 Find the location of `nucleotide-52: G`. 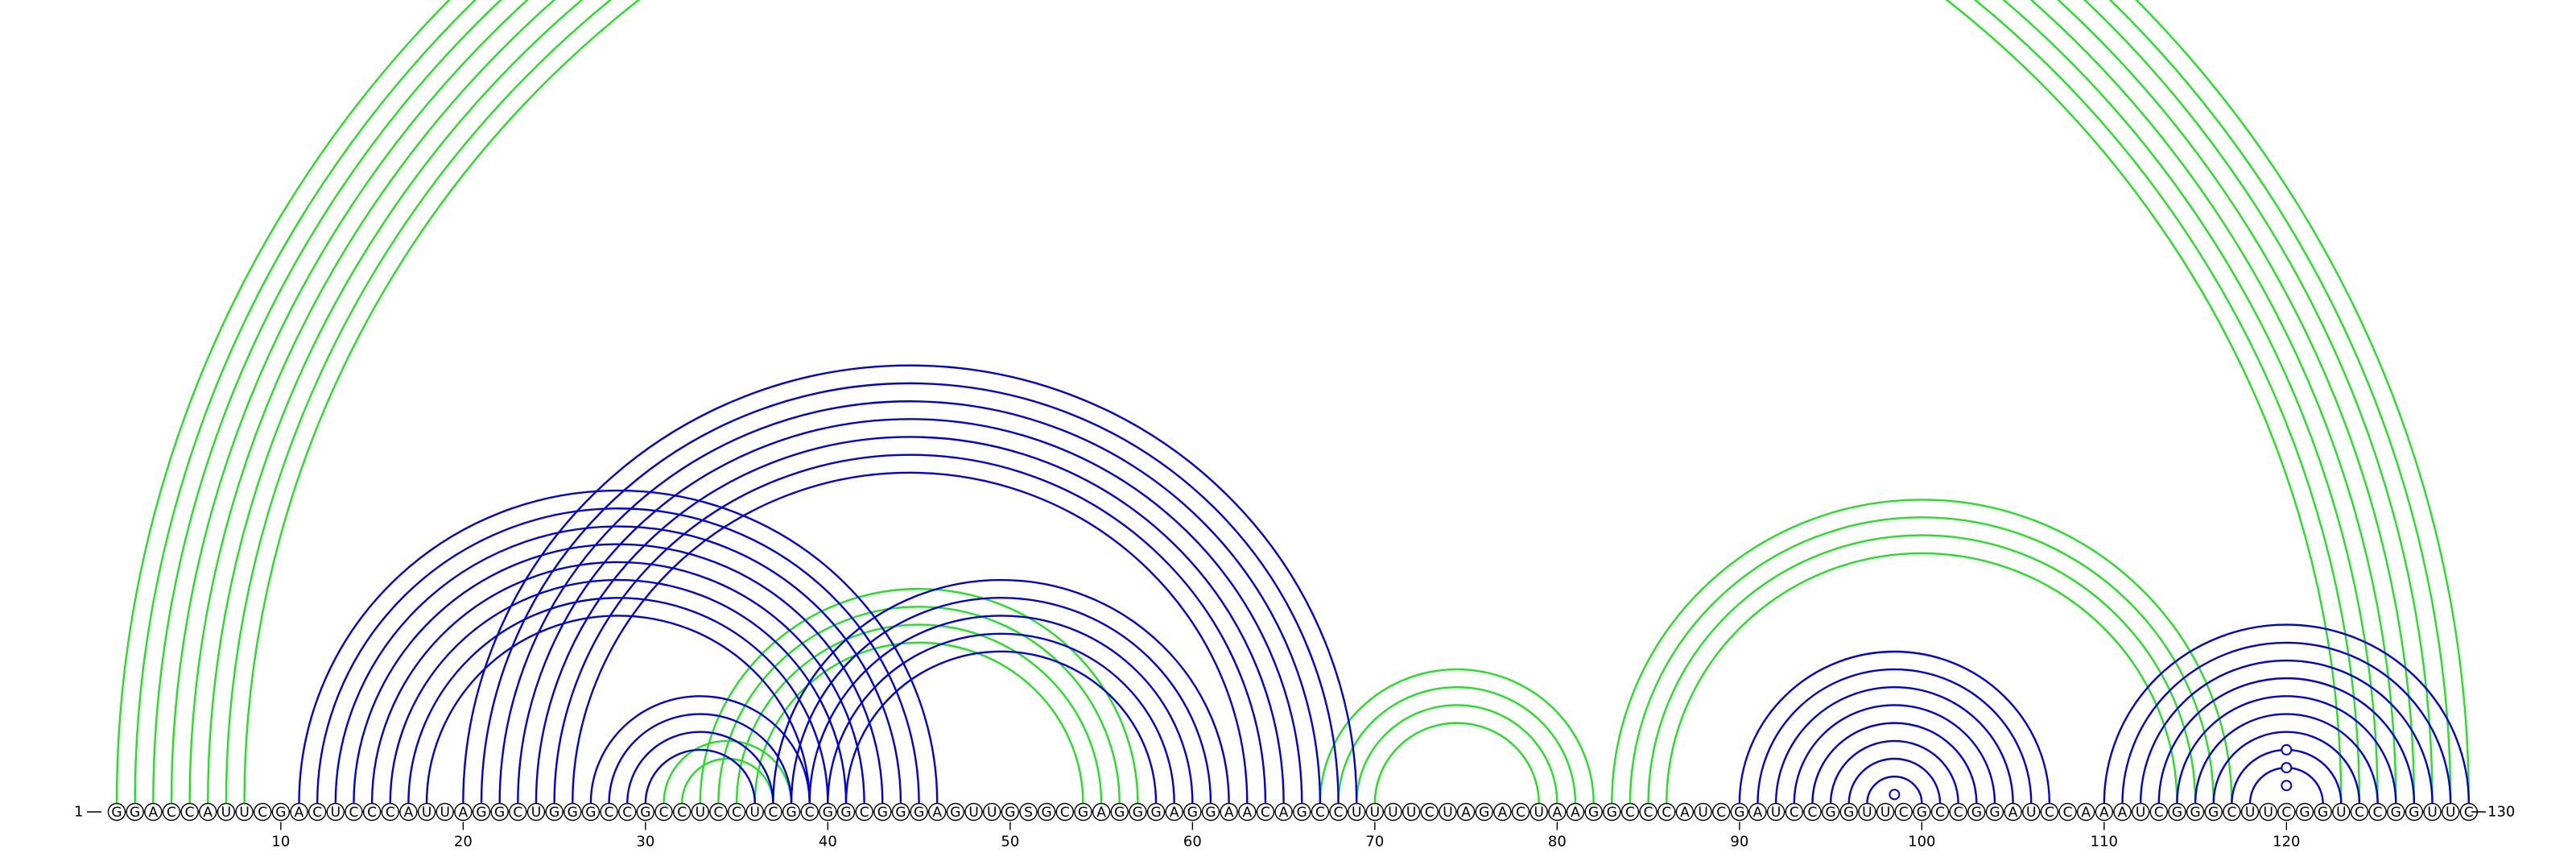

nucleotide-52: G is located at coordinates (1046, 812).